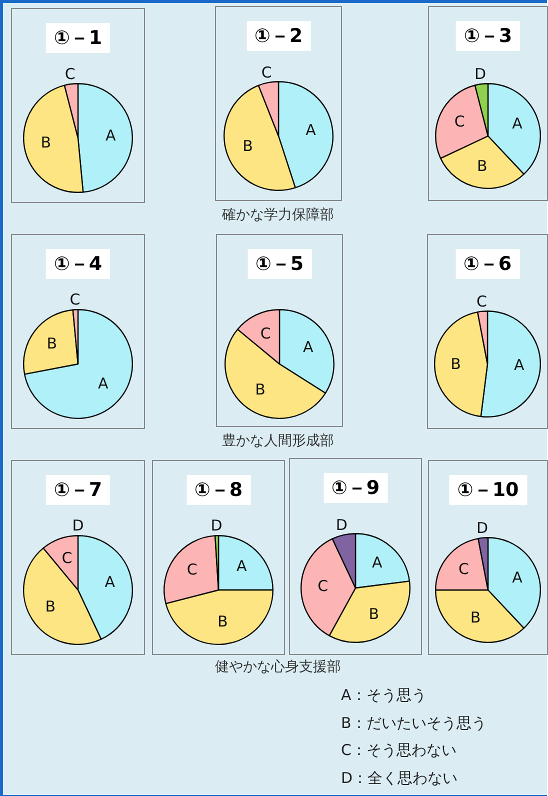  I want to click on text: 健やかな心身支援部, so click(278, 667).